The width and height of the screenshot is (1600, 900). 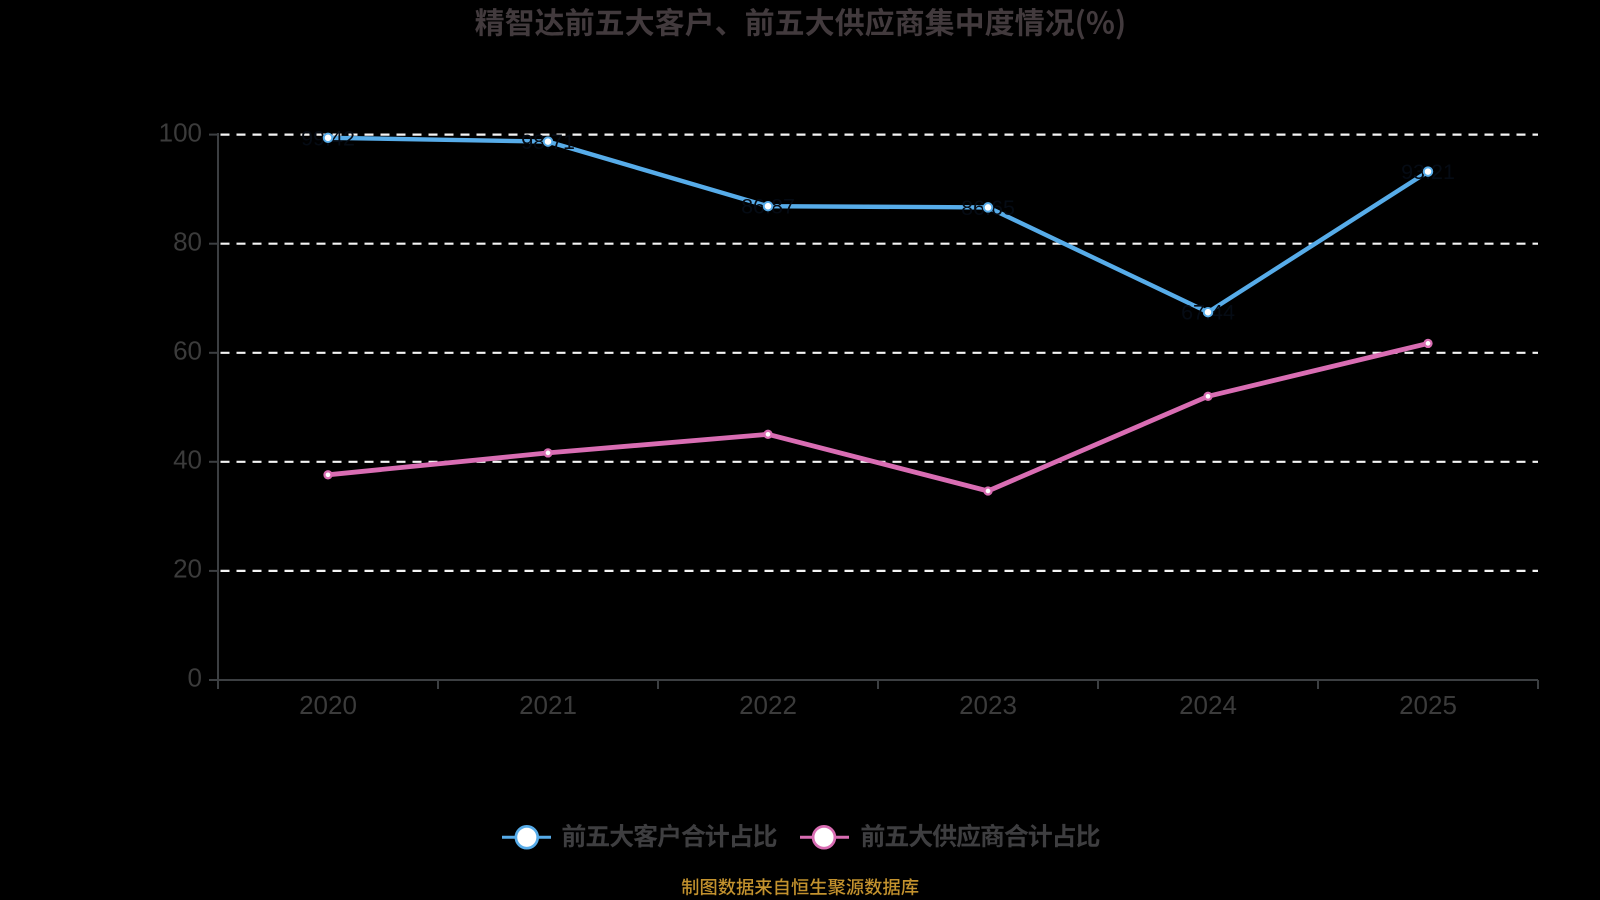 What do you see at coordinates (187, 460) in the screenshot?
I see `svg-text: 40` at bounding box center [187, 460].